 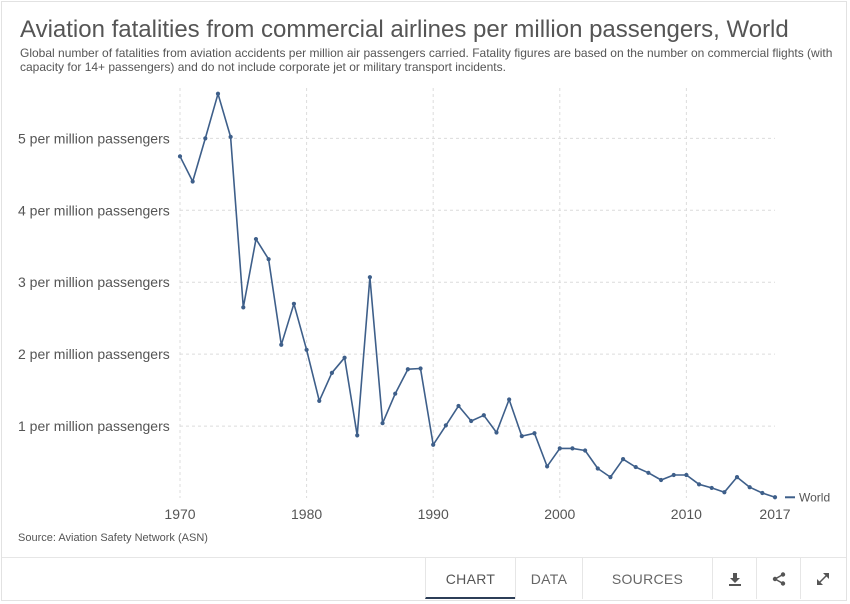 I want to click on tab-data-label: DATA, so click(x=549, y=579).